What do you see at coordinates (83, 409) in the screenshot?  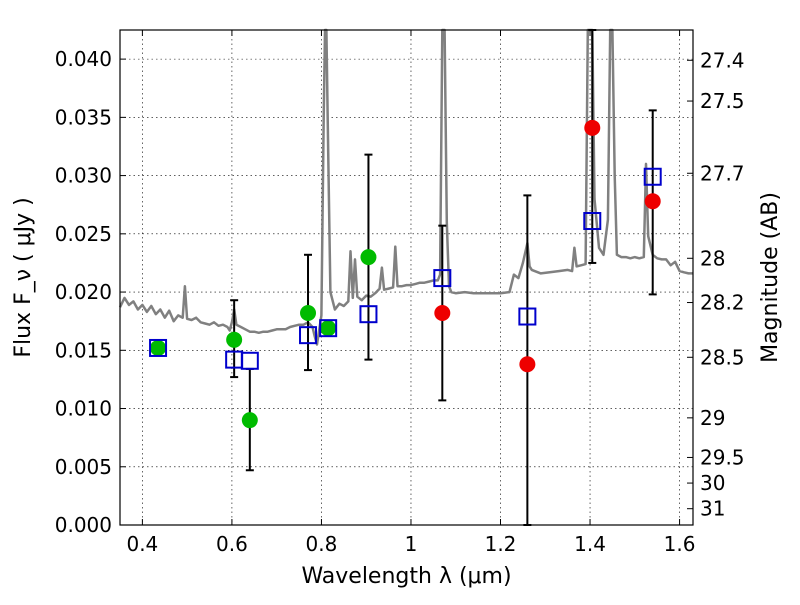 I see `y-tick-label: 0.010` at bounding box center [83, 409].